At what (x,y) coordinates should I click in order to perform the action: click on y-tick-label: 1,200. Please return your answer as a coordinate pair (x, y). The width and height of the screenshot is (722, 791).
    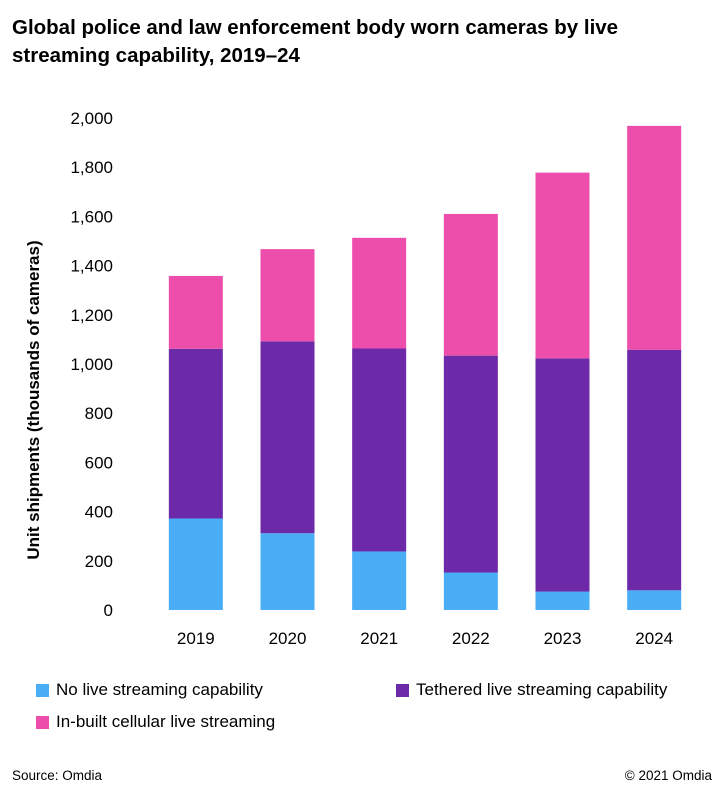
    Looking at the image, I should click on (91, 315).